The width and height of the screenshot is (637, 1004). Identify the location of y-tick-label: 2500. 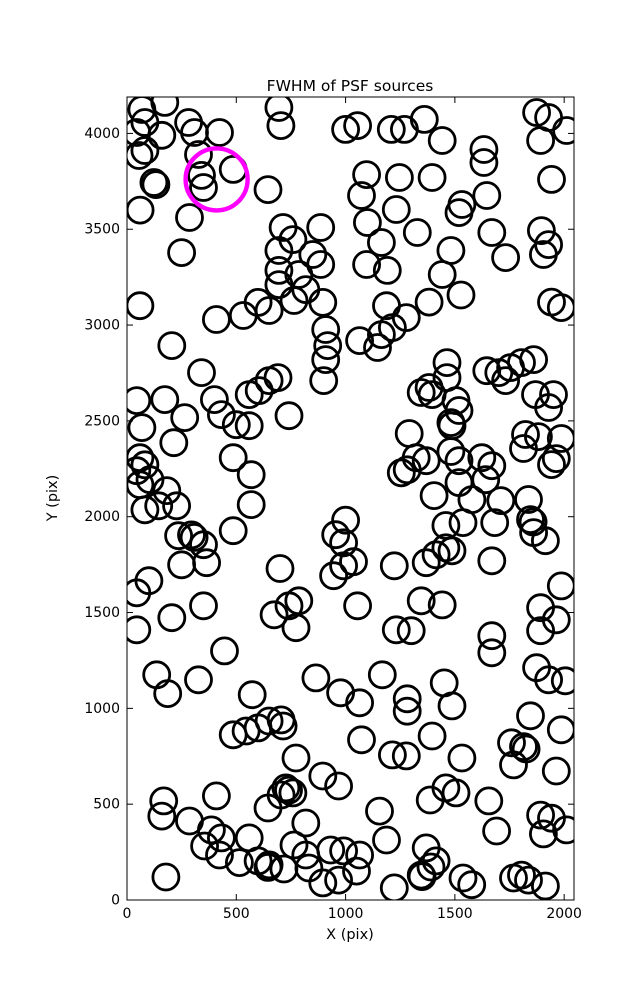
(102, 421).